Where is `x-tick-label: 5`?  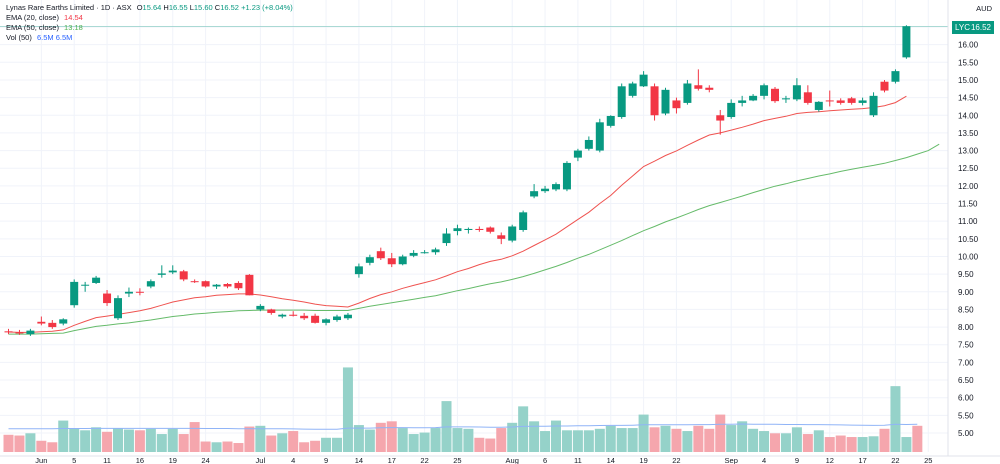 x-tick-label: 5 is located at coordinates (74, 460).